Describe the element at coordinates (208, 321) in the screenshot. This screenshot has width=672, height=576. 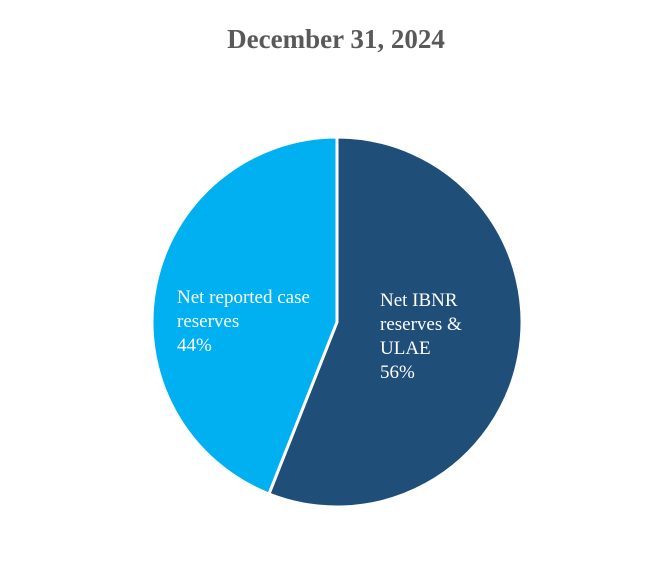
I see `slice-label-line: reserves` at that location.